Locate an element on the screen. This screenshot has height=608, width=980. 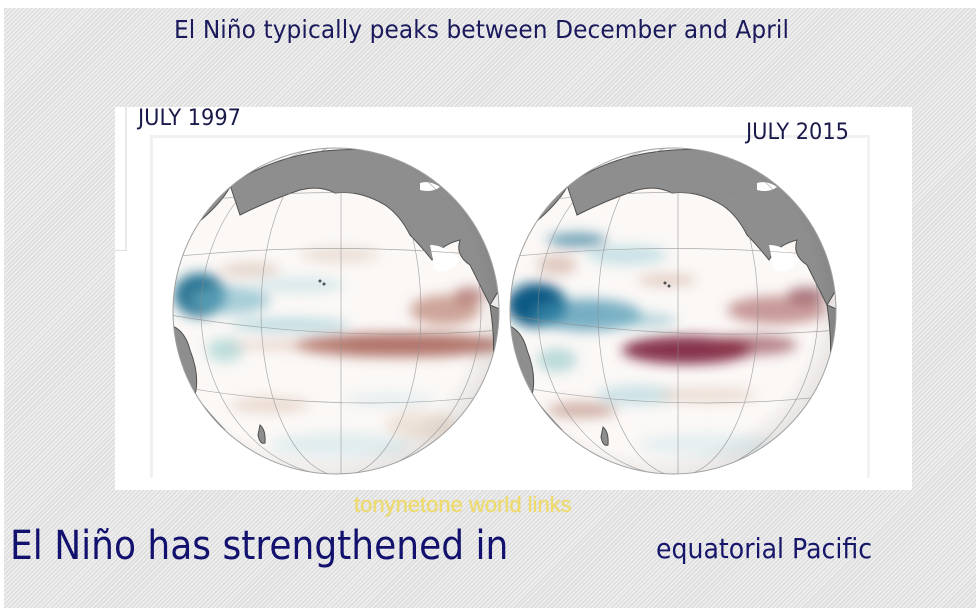
bottom-caption-main: El Niño has strengthened in is located at coordinates (259, 546).